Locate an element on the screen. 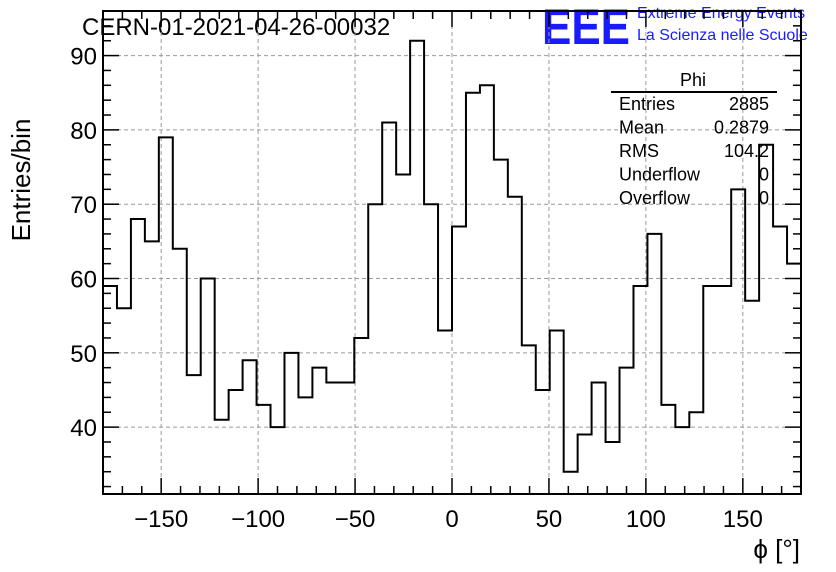 Image resolution: width=836 pixels, height=572 pixels. logo-mark: EEE is located at coordinates (586, 27).